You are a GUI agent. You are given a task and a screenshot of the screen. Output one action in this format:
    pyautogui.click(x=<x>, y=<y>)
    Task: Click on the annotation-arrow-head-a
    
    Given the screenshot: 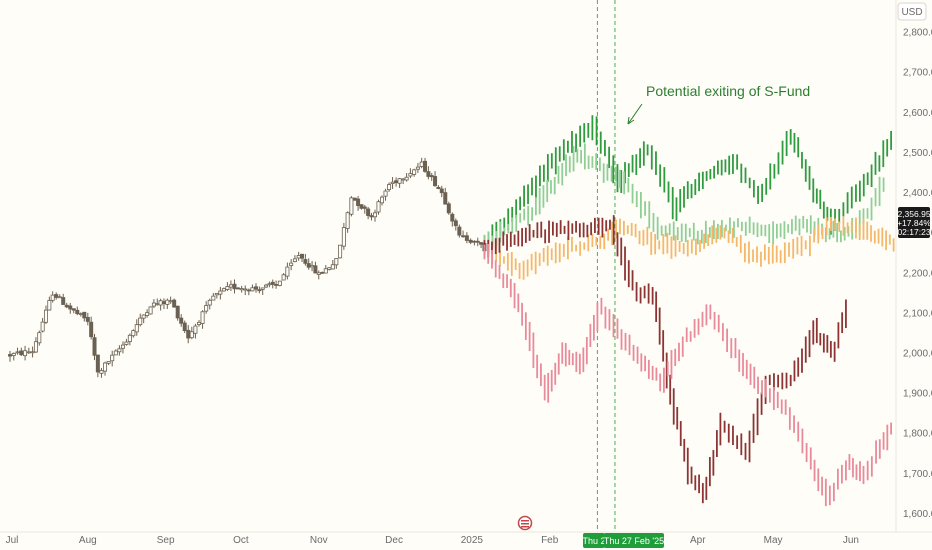 What is the action you would take?
    pyautogui.click(x=628, y=120)
    